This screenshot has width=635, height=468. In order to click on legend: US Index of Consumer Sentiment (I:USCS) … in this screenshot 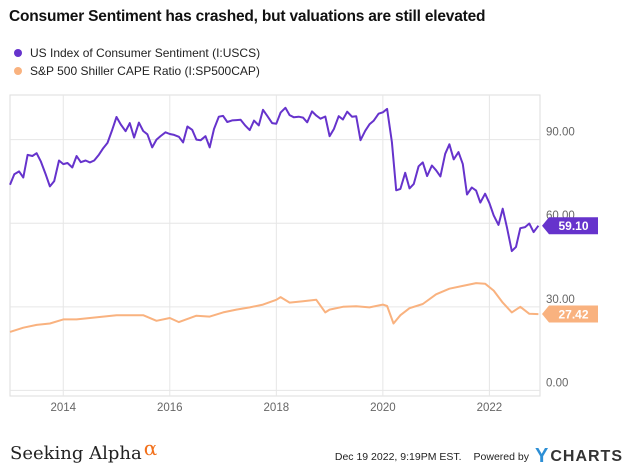, I will do `click(137, 62)`.